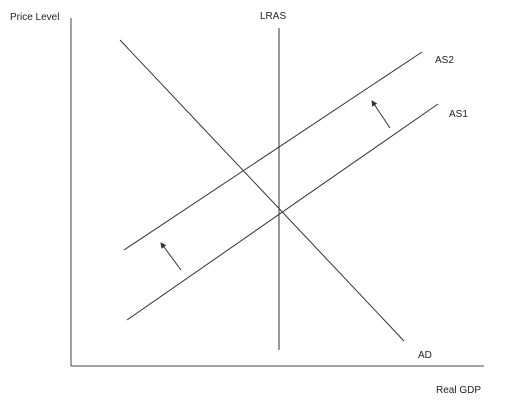  Describe the element at coordinates (381, 114) in the screenshot. I see `shift-arrow-upper` at that location.